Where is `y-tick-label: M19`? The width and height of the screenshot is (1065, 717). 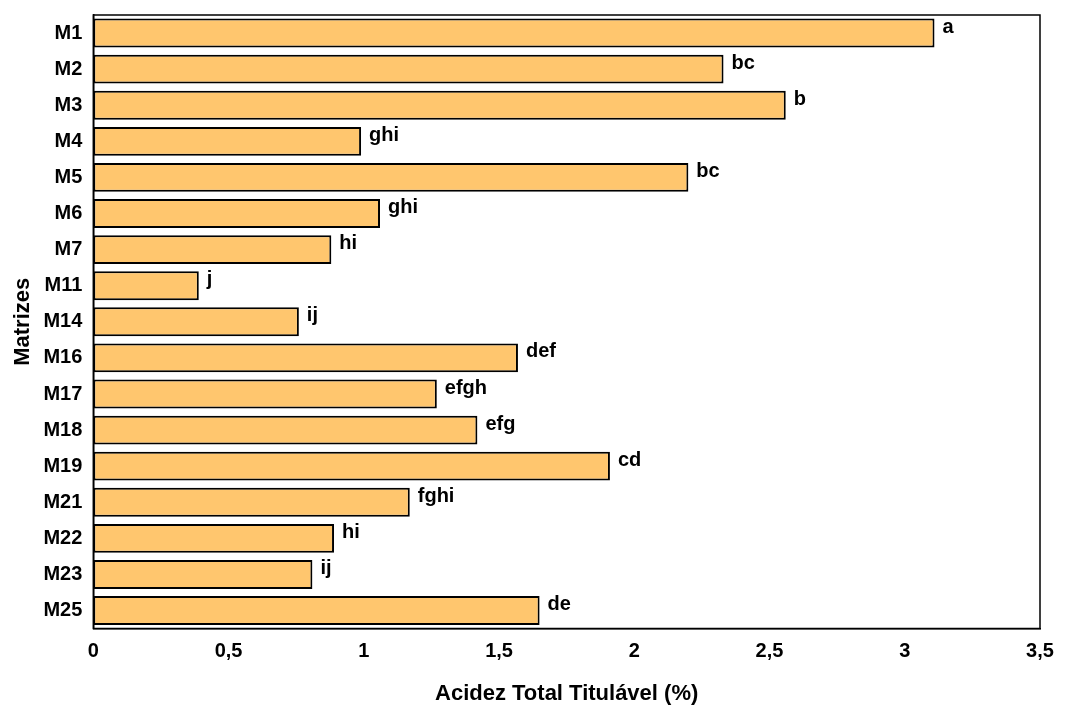
y-tick-label: M19 is located at coordinates (63, 464).